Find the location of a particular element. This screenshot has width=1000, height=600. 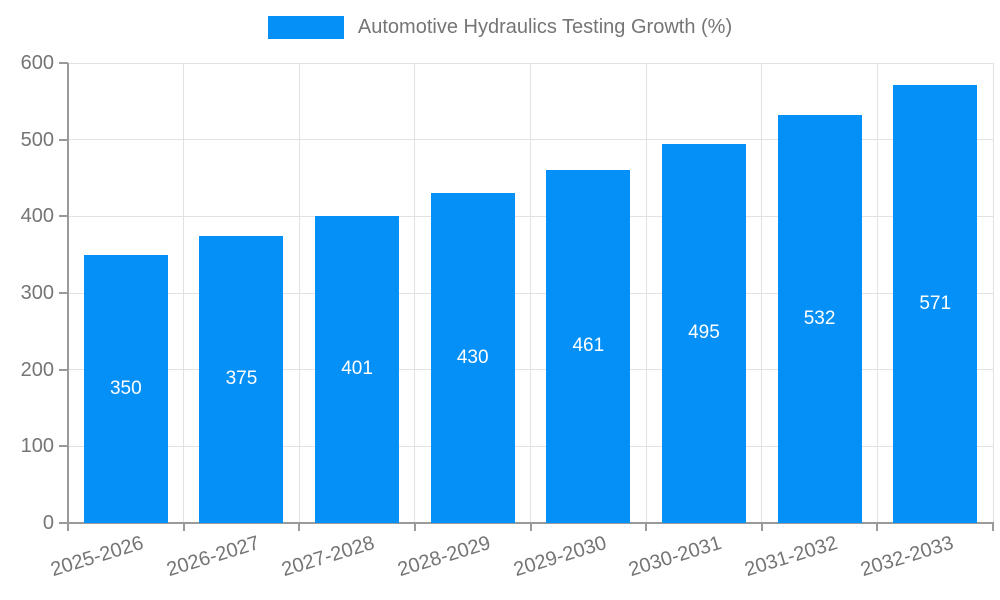

y-axis-tick-label: 600 is located at coordinates (37, 63).